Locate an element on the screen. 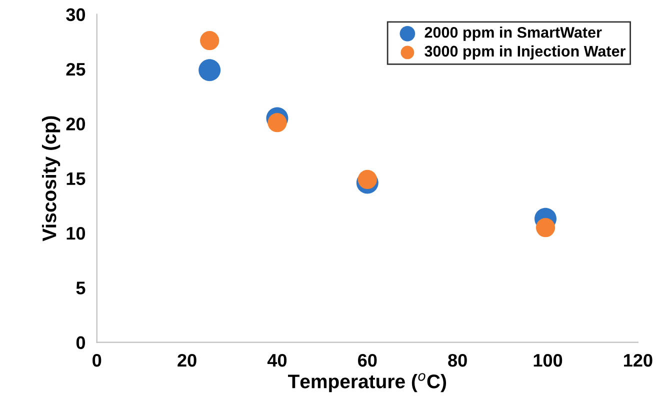 The image size is (668, 410). x-tick-label: 0 is located at coordinates (97, 360).